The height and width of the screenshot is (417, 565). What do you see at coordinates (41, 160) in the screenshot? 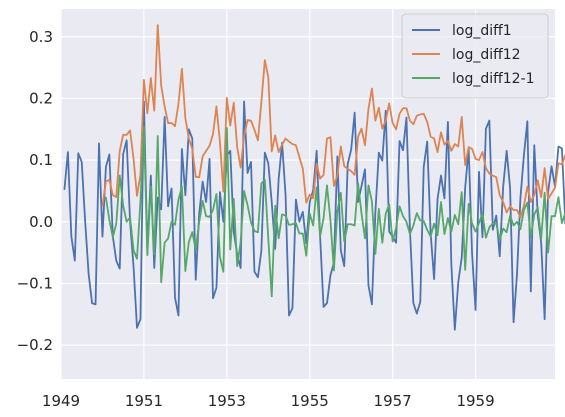
I see `y-tick-label: 0.1` at bounding box center [41, 160].